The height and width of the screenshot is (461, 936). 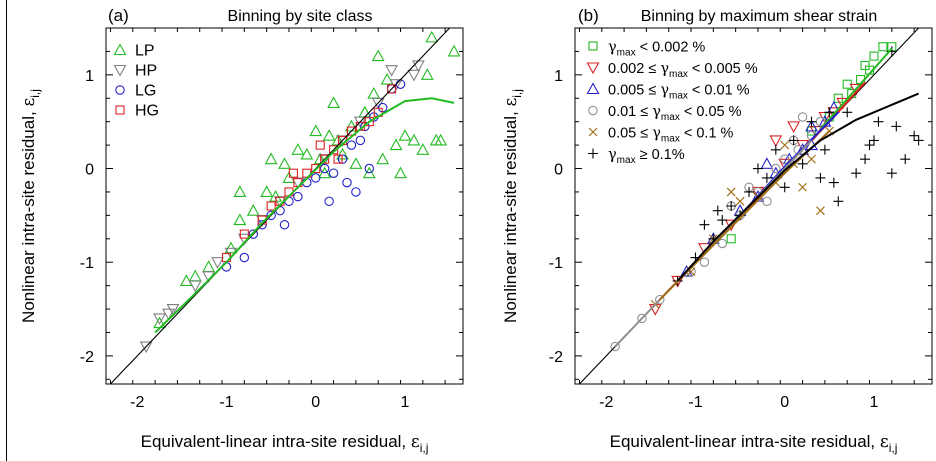 What do you see at coordinates (315, 402) in the screenshot?
I see `x-tick-label: 0` at bounding box center [315, 402].